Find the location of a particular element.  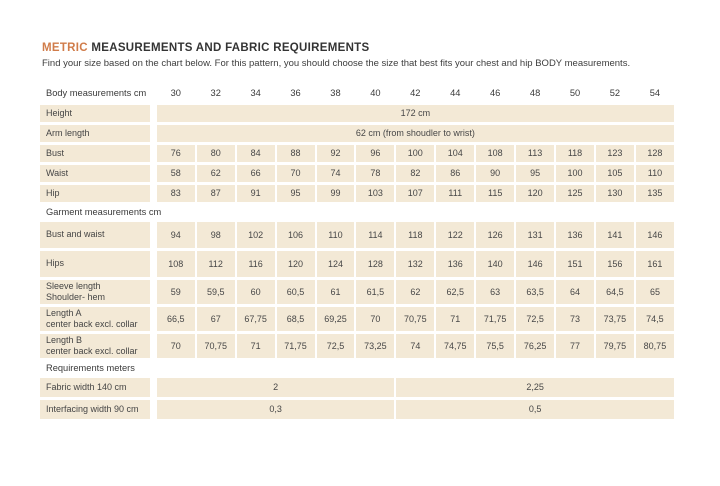

value-cell: 98 is located at coordinates (215, 234).